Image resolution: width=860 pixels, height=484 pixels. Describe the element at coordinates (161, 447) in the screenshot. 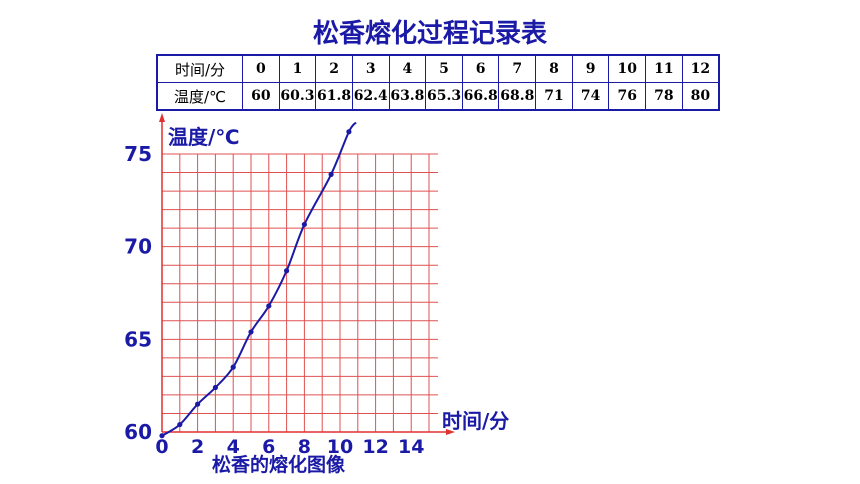

I see `x-tick-label: 0` at that location.